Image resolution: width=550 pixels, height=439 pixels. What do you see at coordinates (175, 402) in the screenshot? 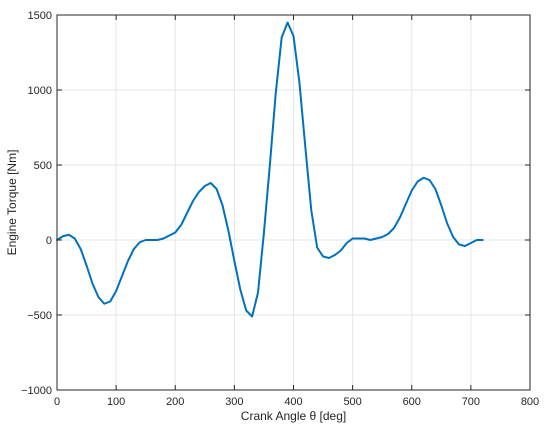
I see `x-tick-label: 200` at bounding box center [175, 402].